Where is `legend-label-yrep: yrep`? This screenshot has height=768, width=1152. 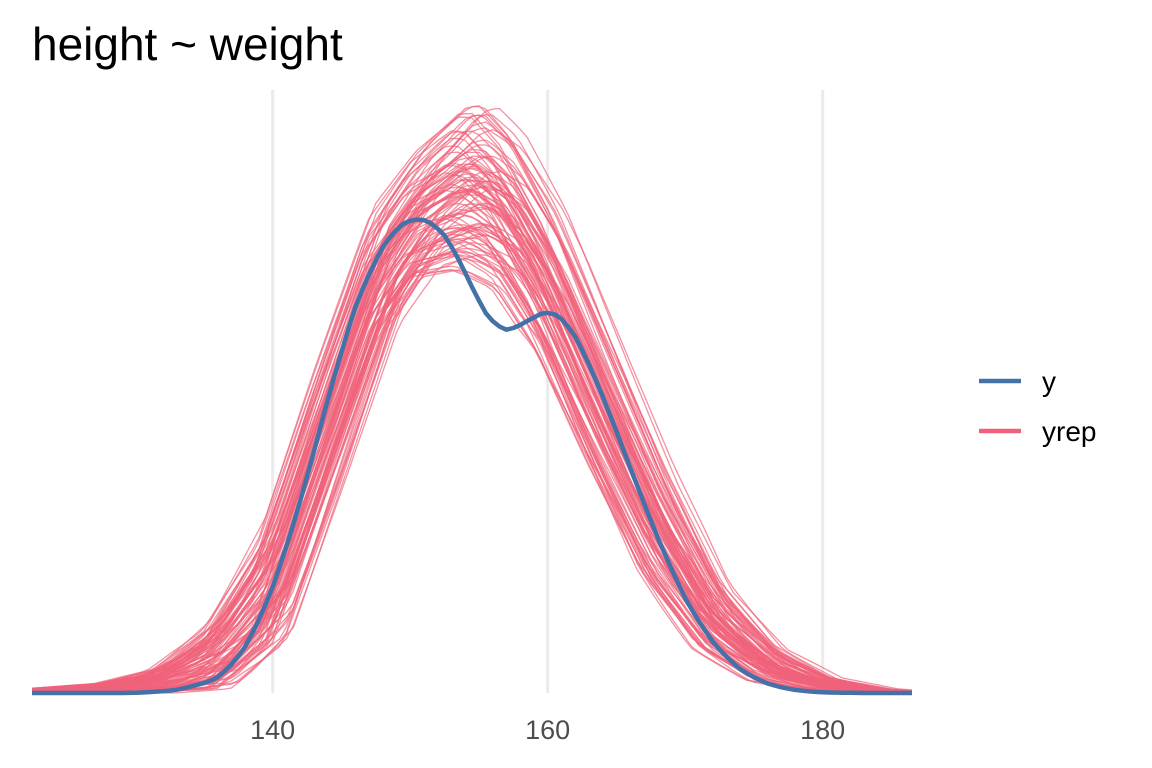
legend-label-yrep: yrep is located at coordinates (1069, 431).